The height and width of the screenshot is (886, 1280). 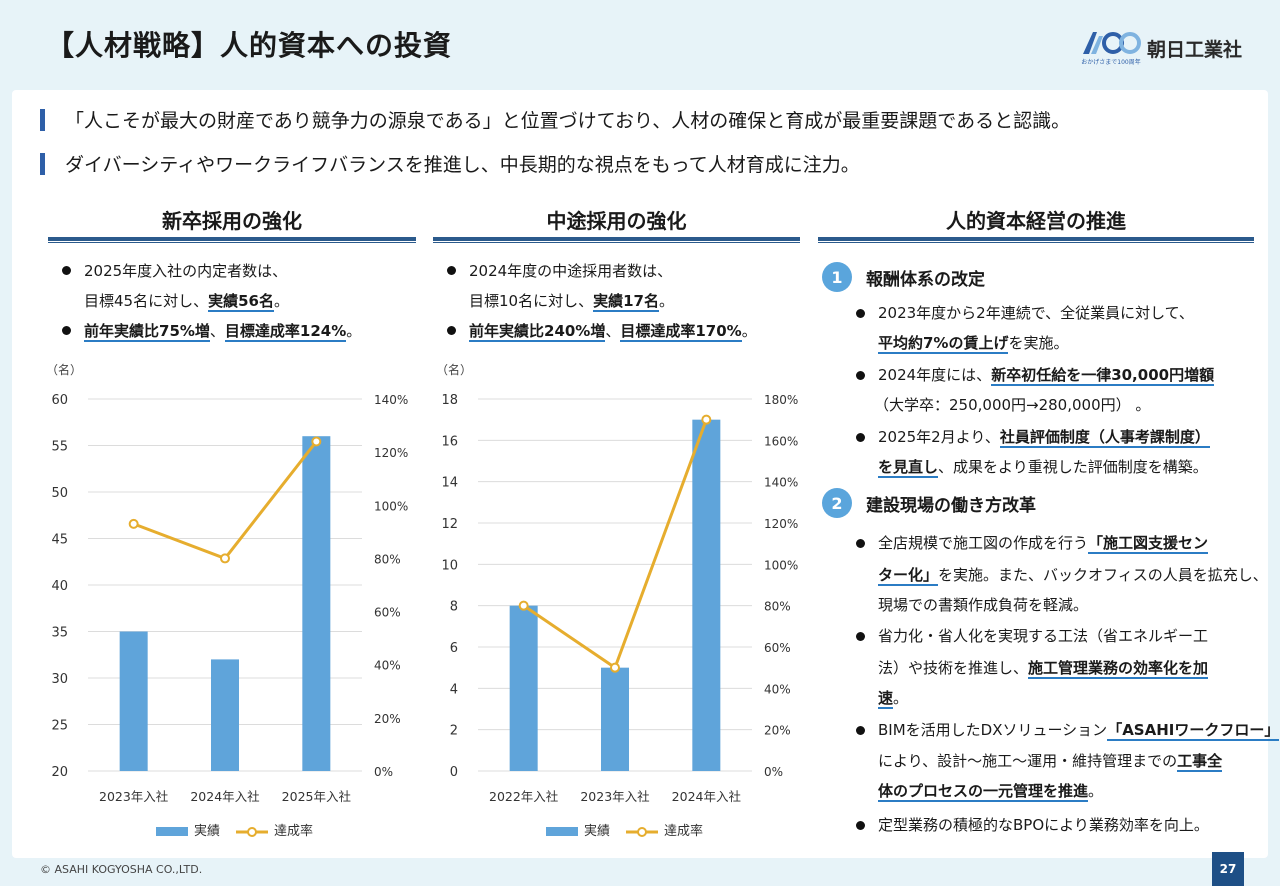 I want to click on lead-marker, so click(x=42, y=119).